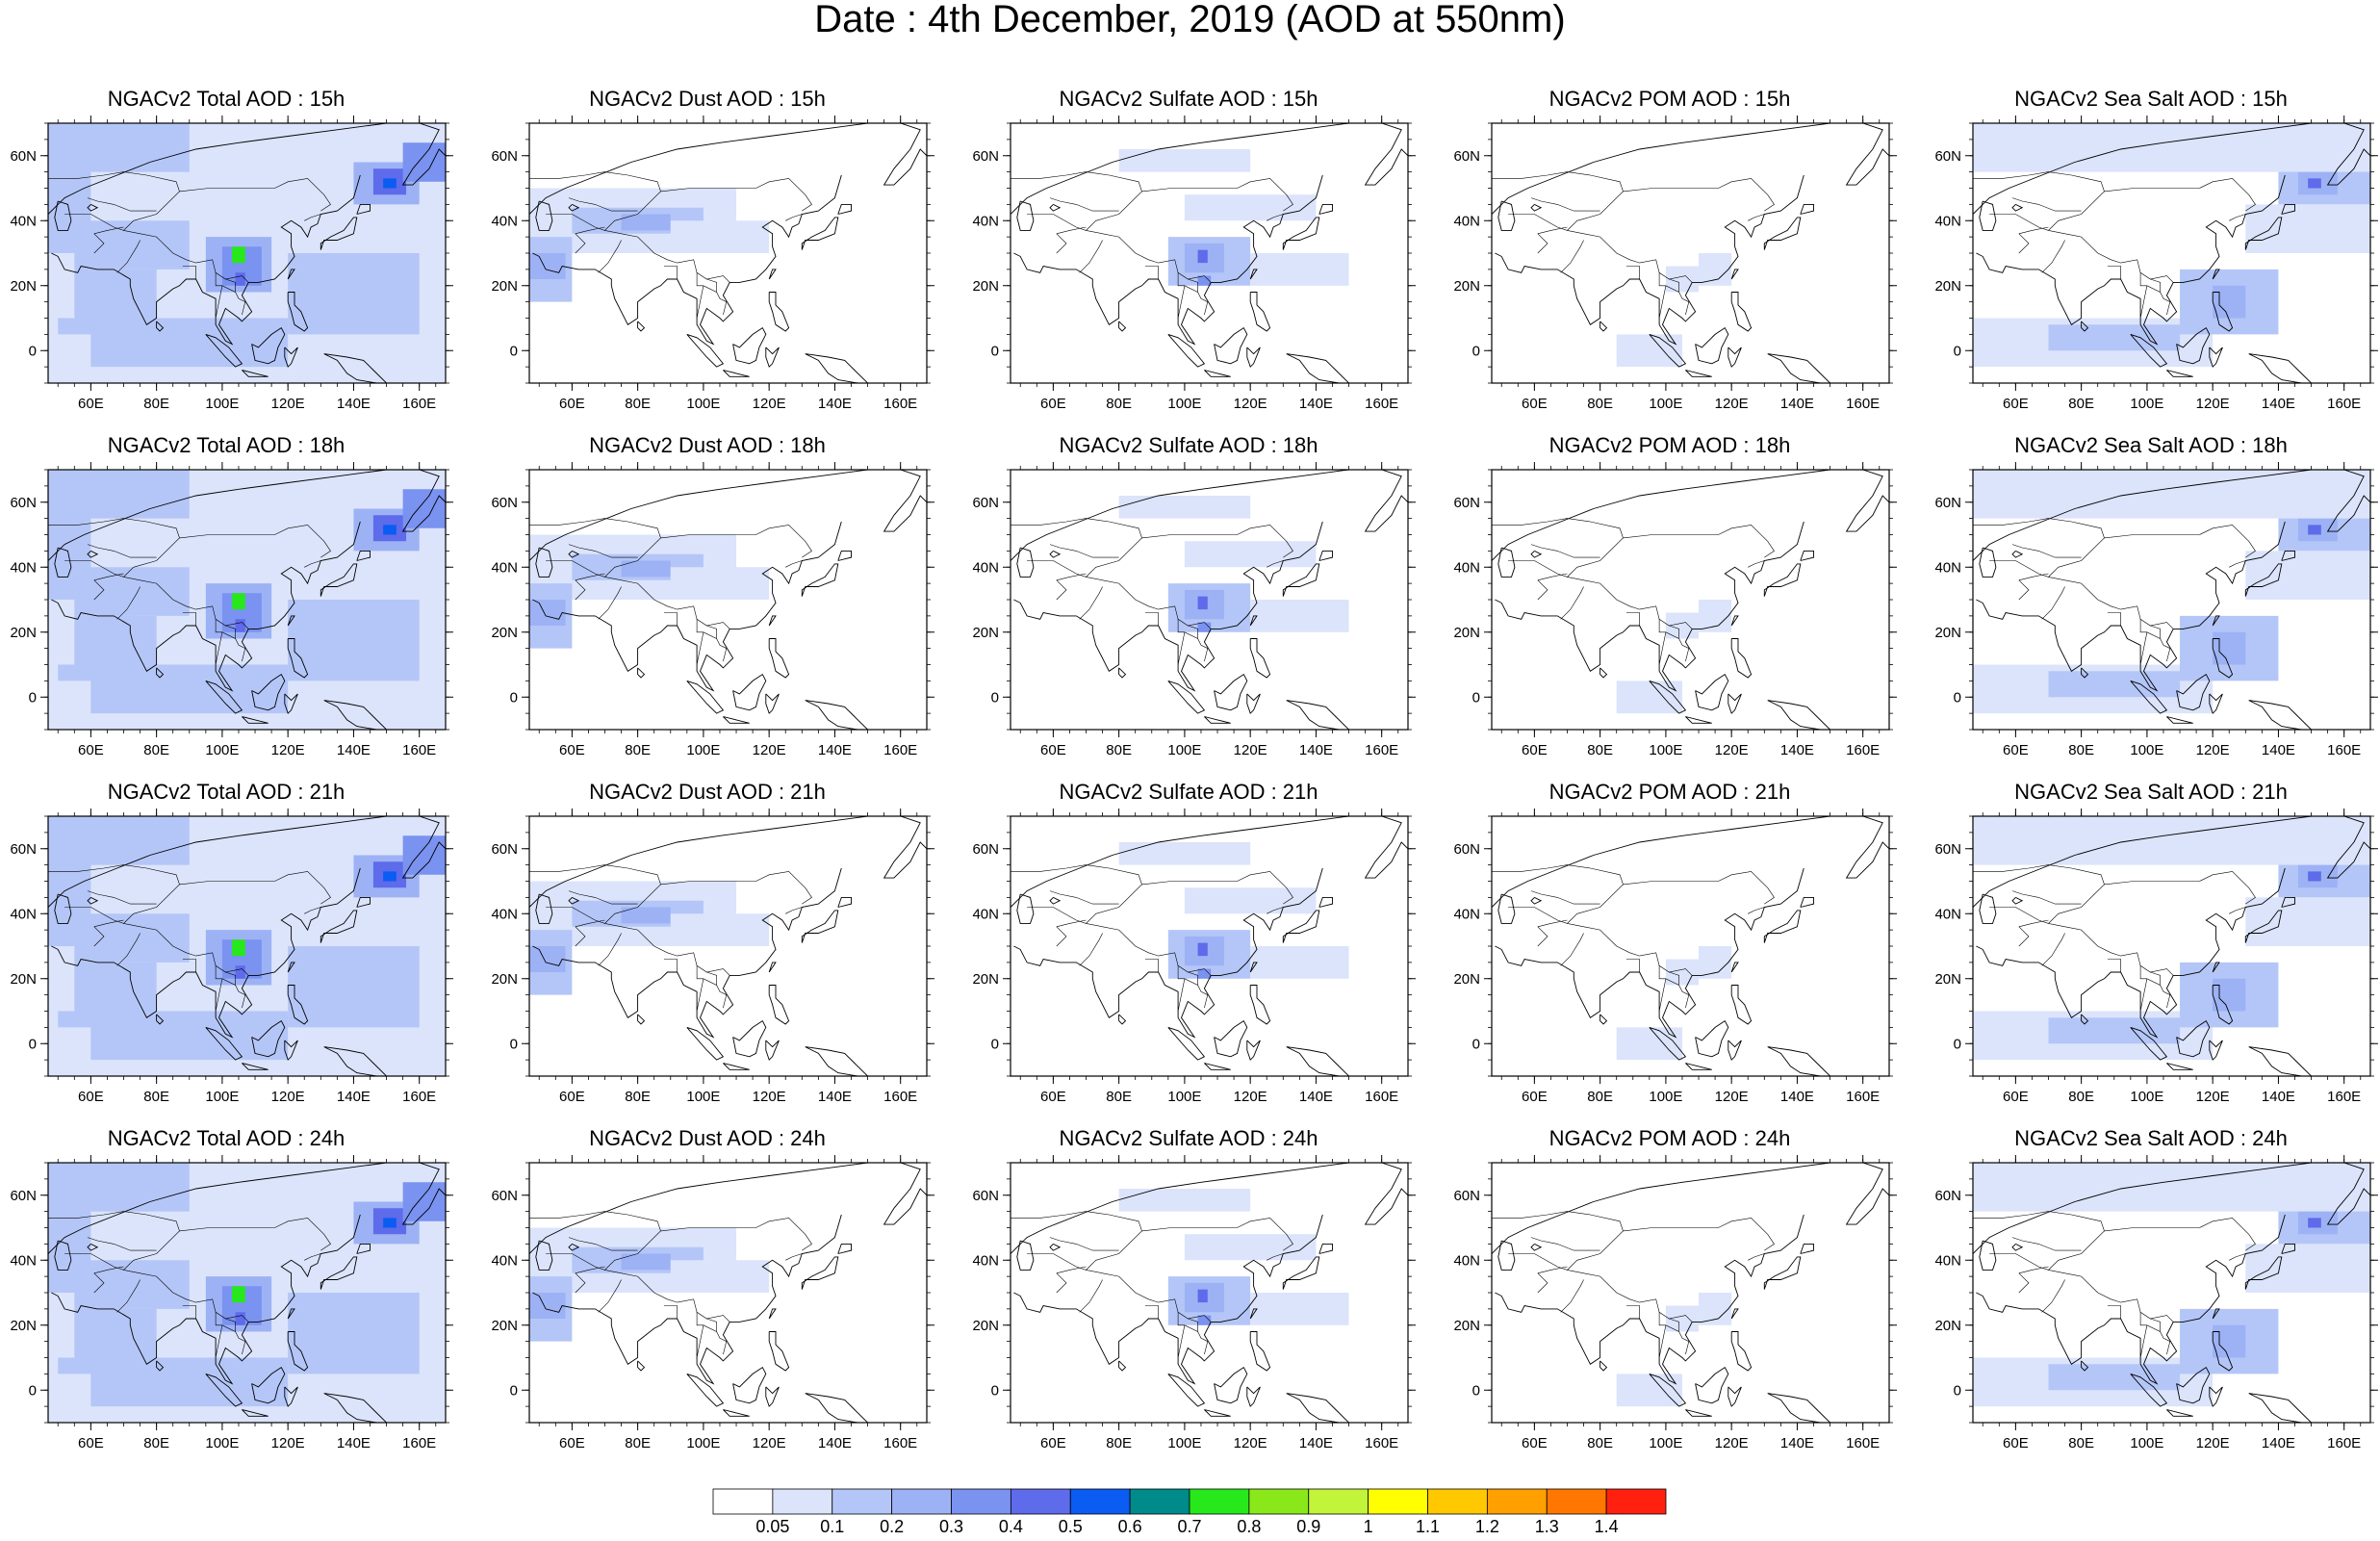 The width and height of the screenshot is (2380, 1541). Describe the element at coordinates (1249, 1527) in the screenshot. I see `colorbar-label: 0.8` at that location.